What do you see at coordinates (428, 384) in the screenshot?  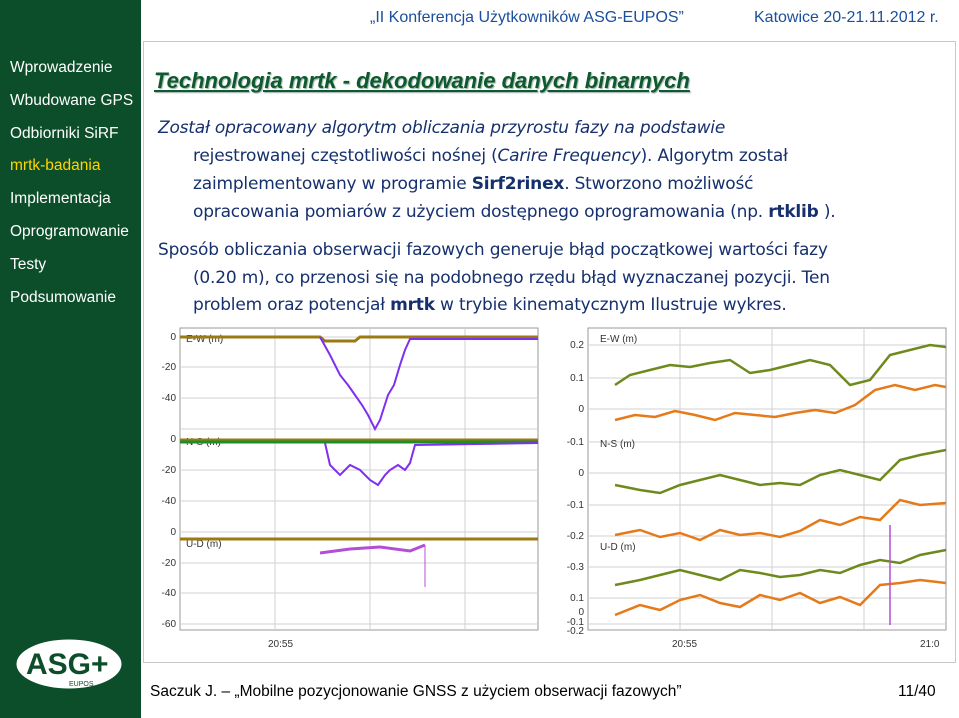 I see `left-ew-purple-line` at bounding box center [428, 384].